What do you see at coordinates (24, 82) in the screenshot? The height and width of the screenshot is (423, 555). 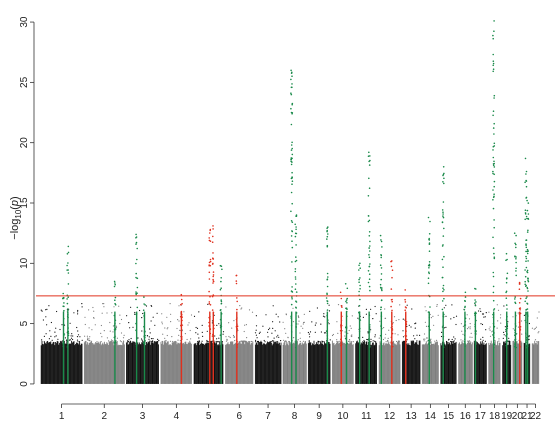 I see `y-tick-label: 25` at bounding box center [24, 82].